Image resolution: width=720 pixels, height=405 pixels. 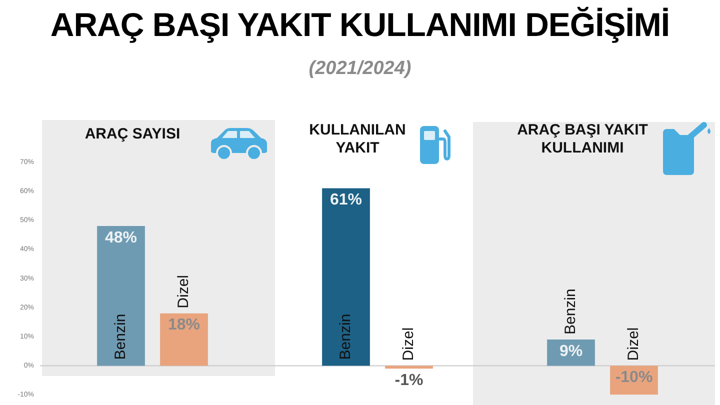 What do you see at coordinates (132, 134) in the screenshot?
I see `x-tick-label: ARAÇ SAYISI` at bounding box center [132, 134].